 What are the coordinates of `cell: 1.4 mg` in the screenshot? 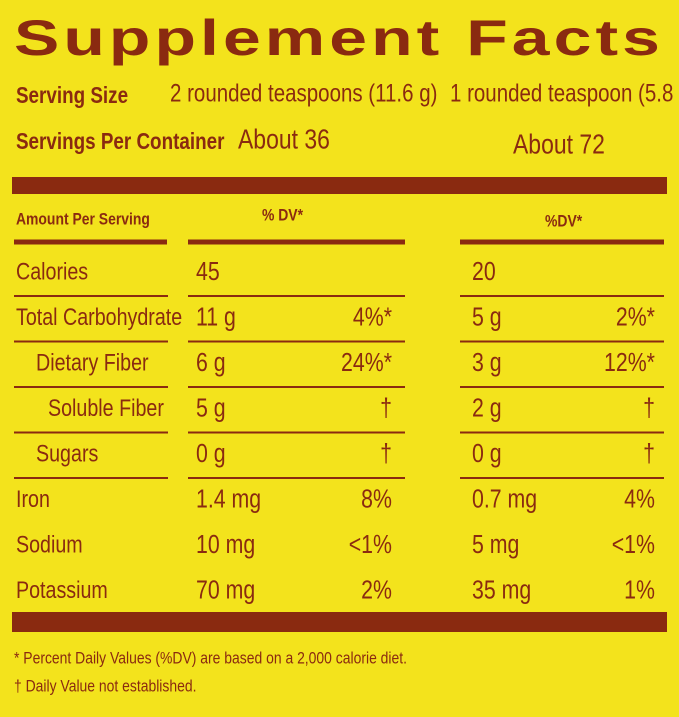 It's located at (228, 499).